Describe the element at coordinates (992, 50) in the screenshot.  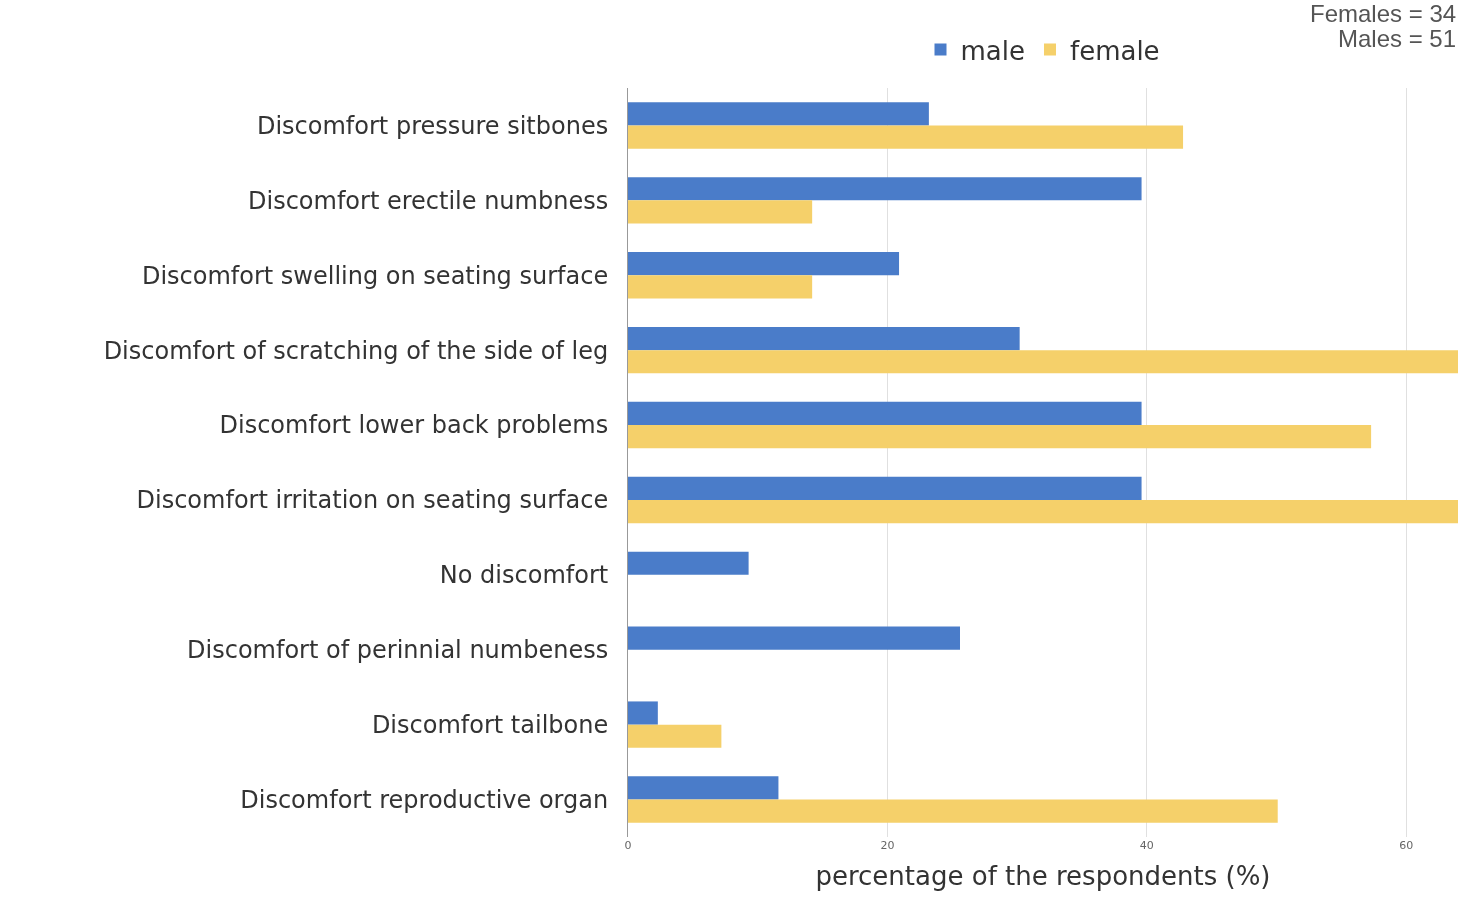
I see `legend-label: male` at that location.